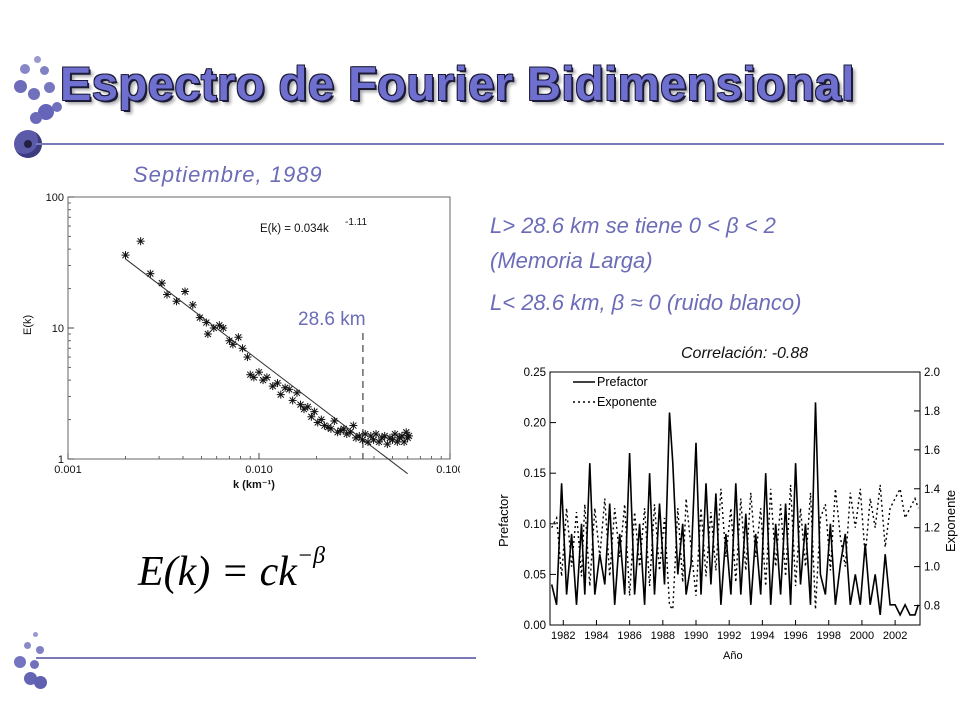  What do you see at coordinates (259, 328) in the screenshot?
I see `spectrum-frame` at bounding box center [259, 328].